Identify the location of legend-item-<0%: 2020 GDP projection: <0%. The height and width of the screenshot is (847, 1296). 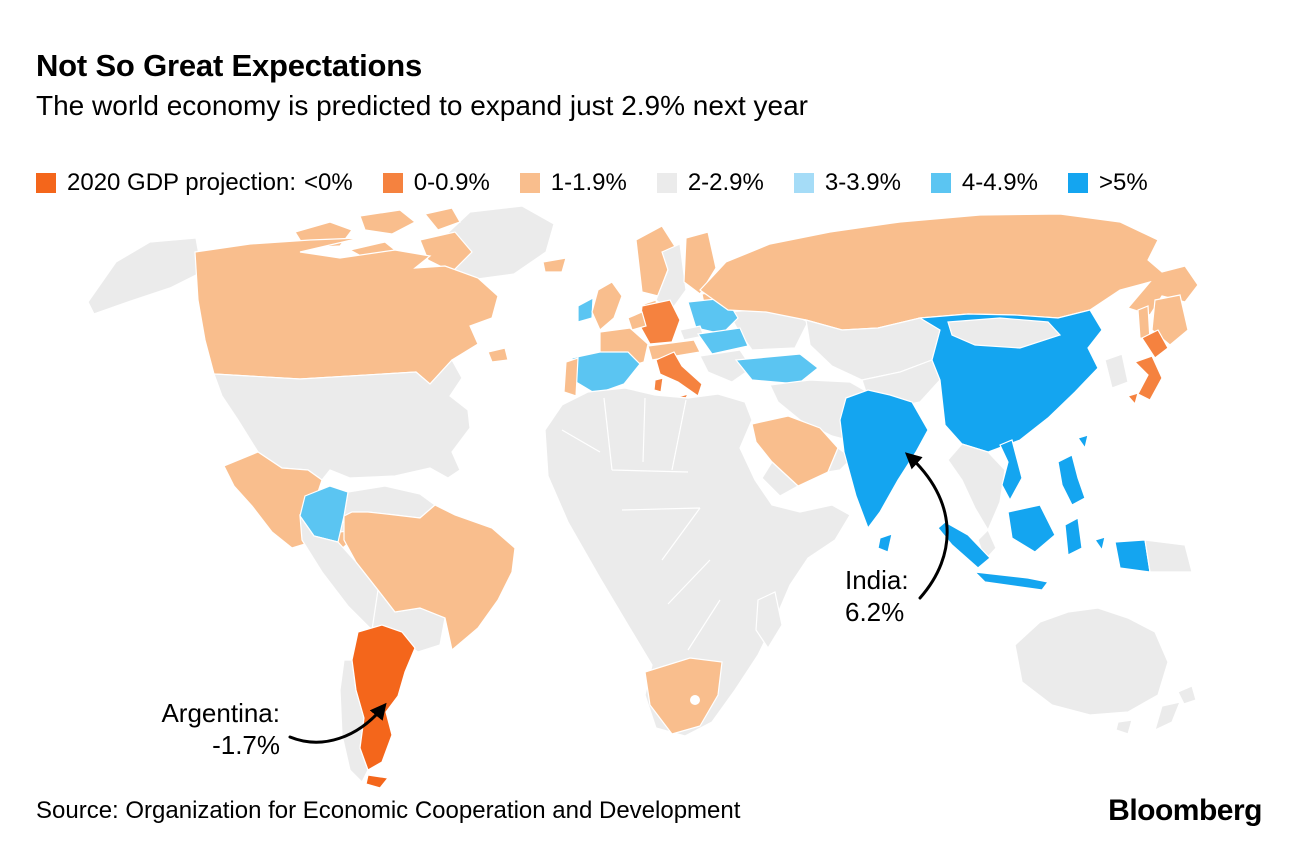
(194, 183).